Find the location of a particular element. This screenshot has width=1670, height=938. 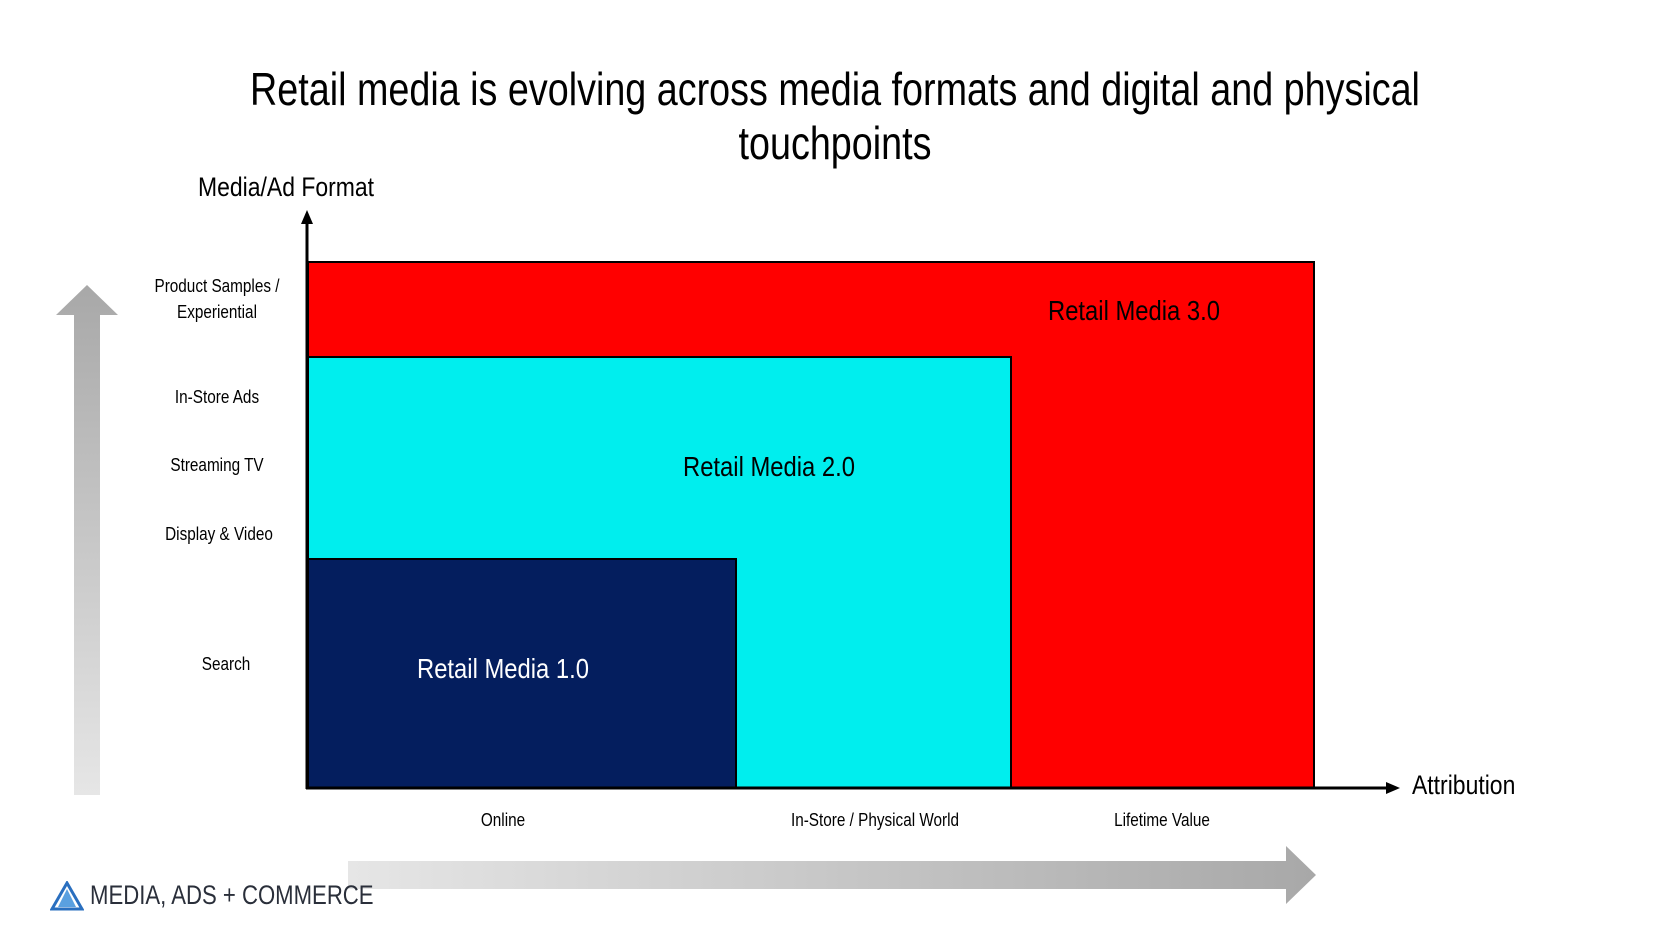

zone-label-2: Retail Media 2.0 is located at coordinates (769, 466).